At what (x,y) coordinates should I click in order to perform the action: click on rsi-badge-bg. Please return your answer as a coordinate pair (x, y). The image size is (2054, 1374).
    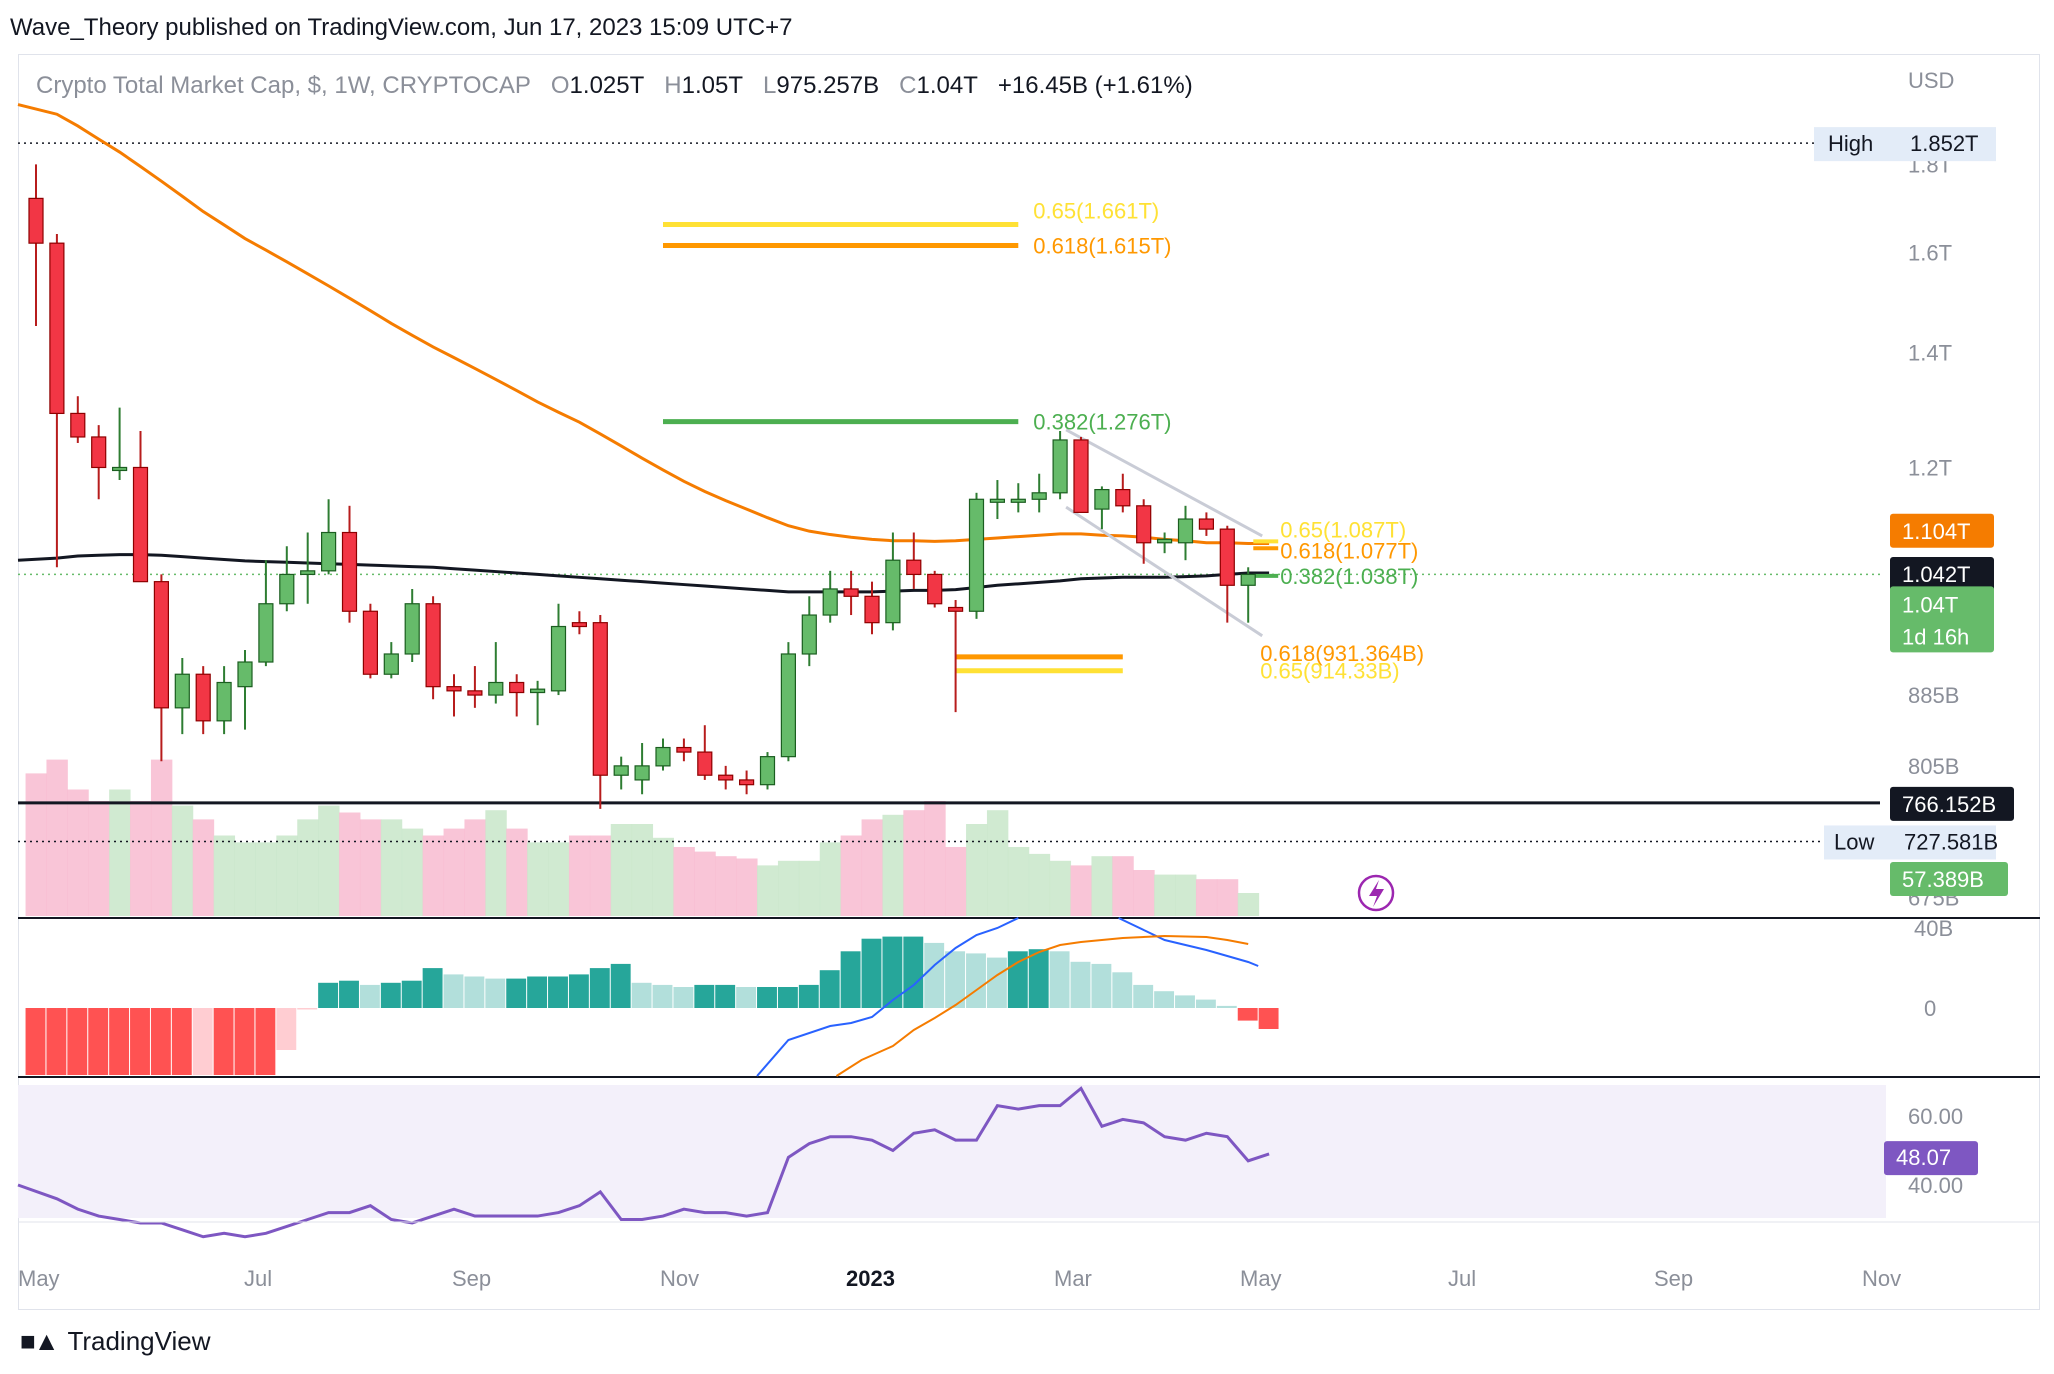
    Looking at the image, I should click on (1931, 1158).